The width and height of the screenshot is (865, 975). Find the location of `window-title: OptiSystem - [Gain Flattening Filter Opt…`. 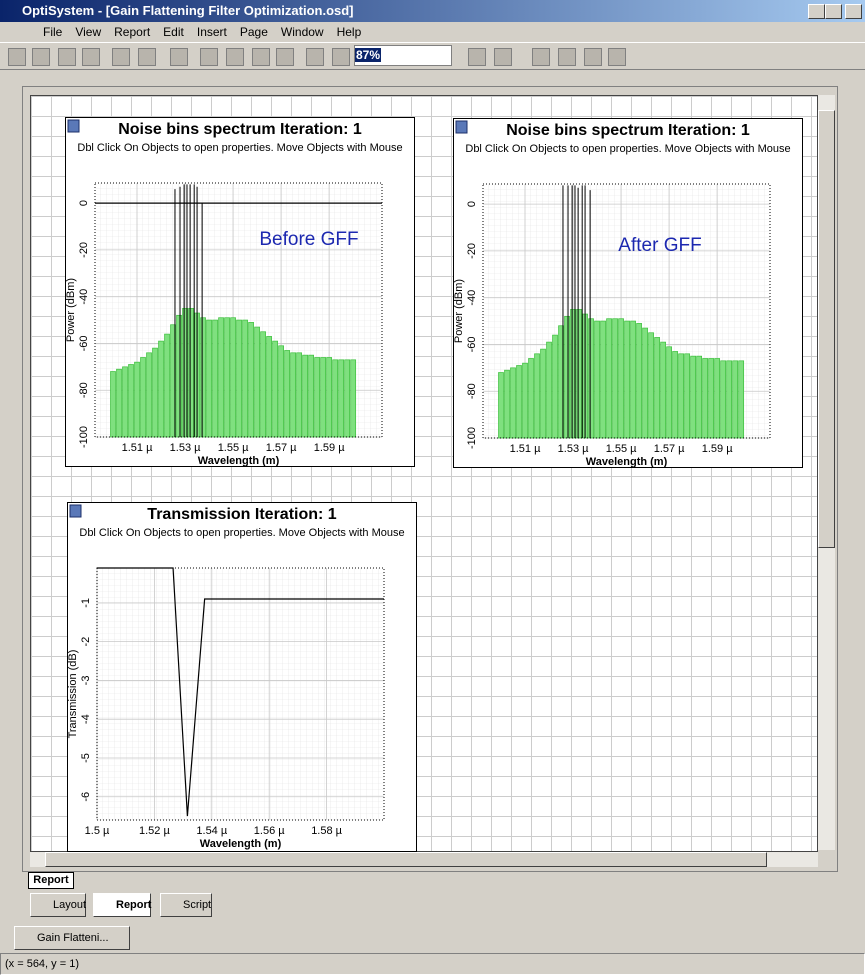

window-title: OptiSystem - [Gain Flattening Filter Opt… is located at coordinates (188, 10).